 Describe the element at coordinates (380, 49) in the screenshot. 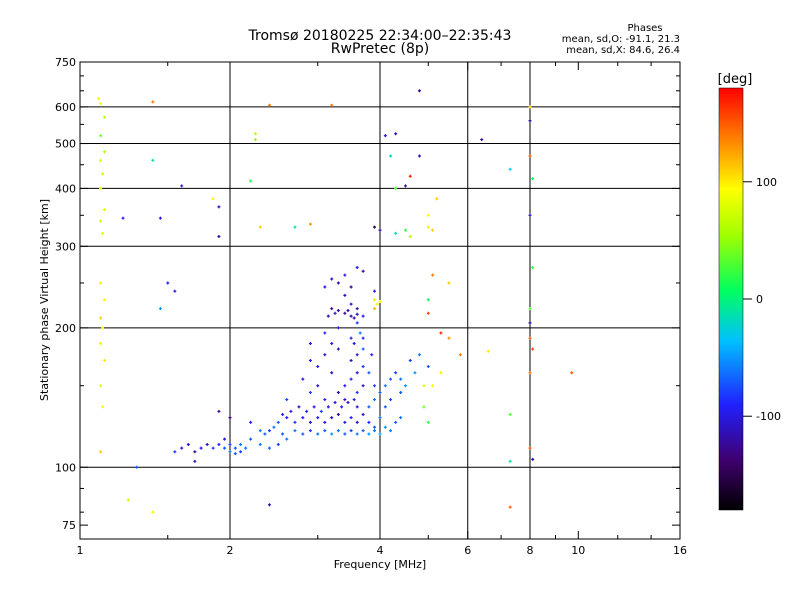

I see `chart-subtitle: RwPretec (8p)` at that location.